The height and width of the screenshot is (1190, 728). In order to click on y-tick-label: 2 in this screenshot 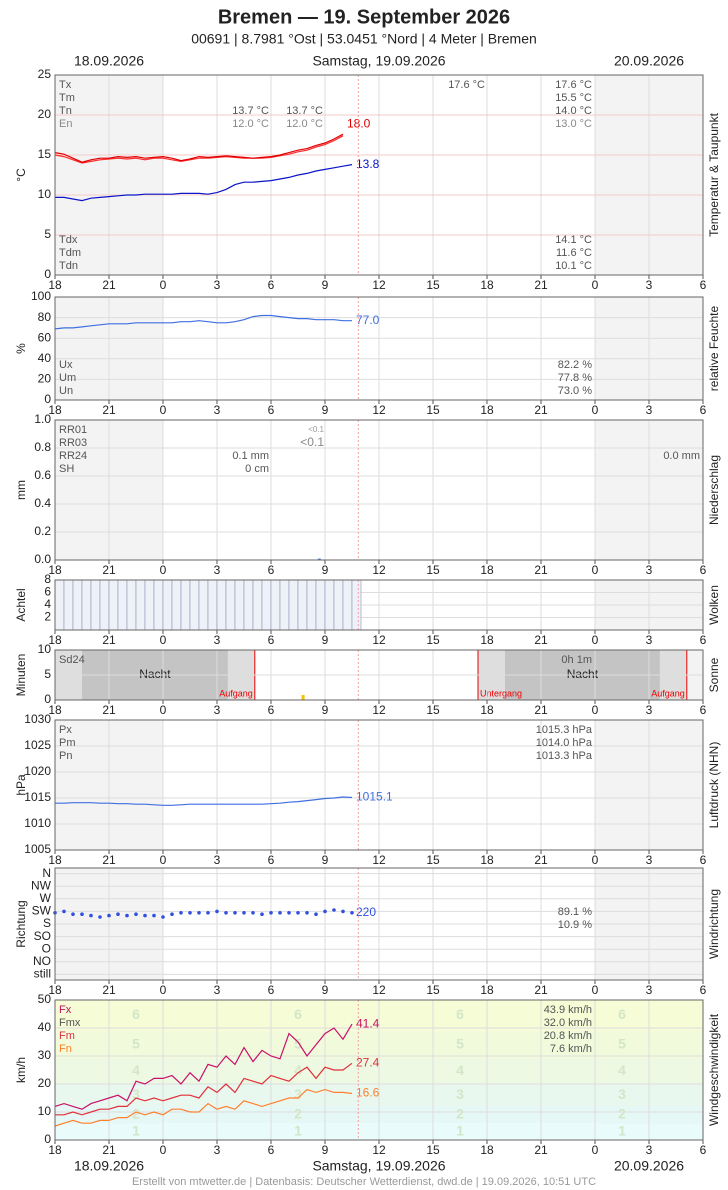, I will do `click(47, 617)`.